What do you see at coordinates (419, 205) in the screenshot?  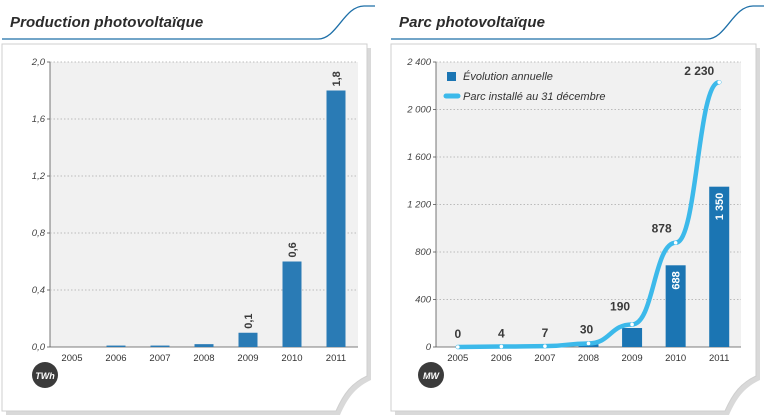 I see `y-tick-label: 1 200` at bounding box center [419, 205].